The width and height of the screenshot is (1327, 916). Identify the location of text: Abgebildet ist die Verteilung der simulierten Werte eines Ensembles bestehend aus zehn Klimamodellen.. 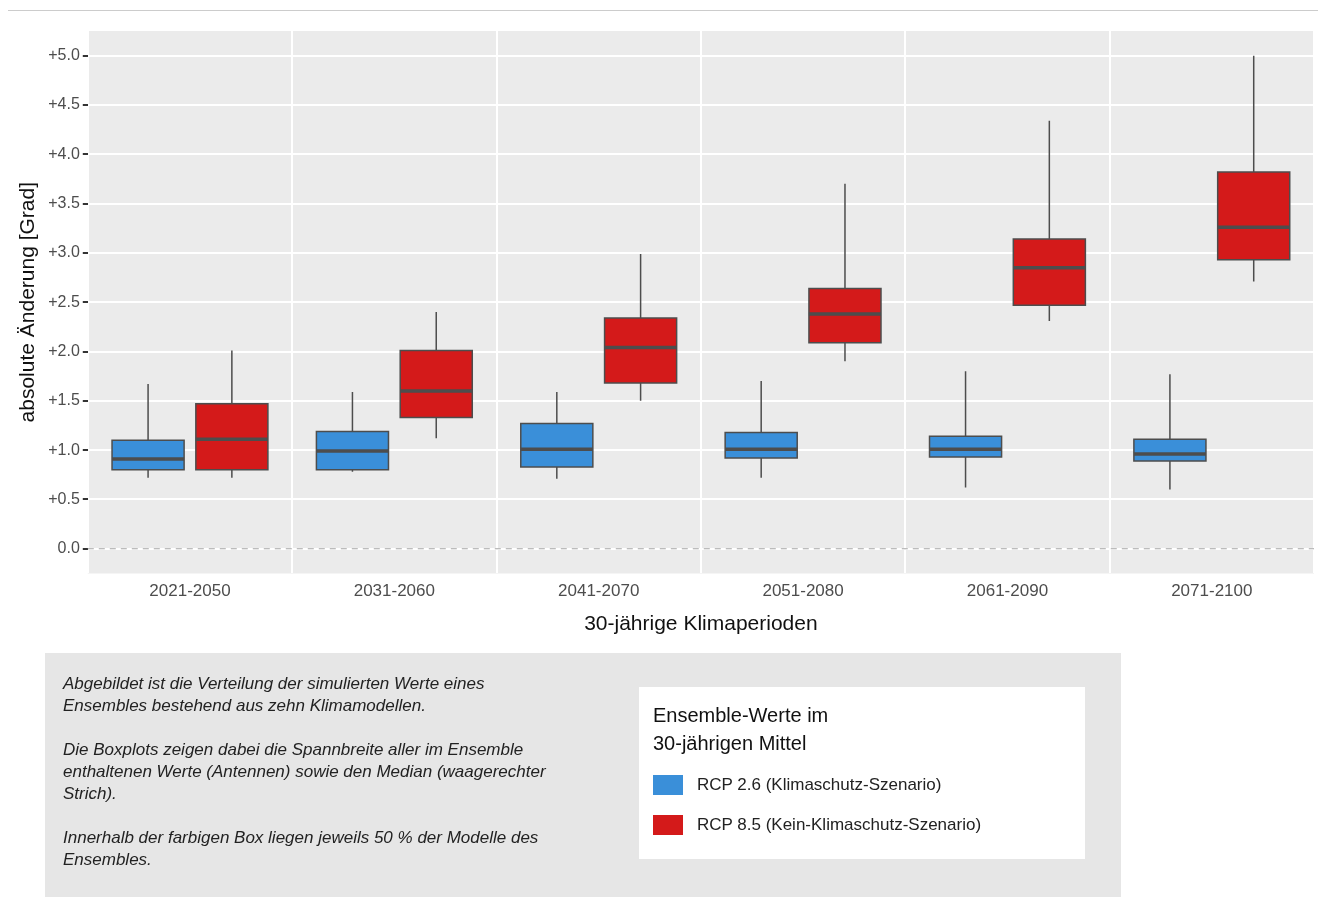
(274, 695).